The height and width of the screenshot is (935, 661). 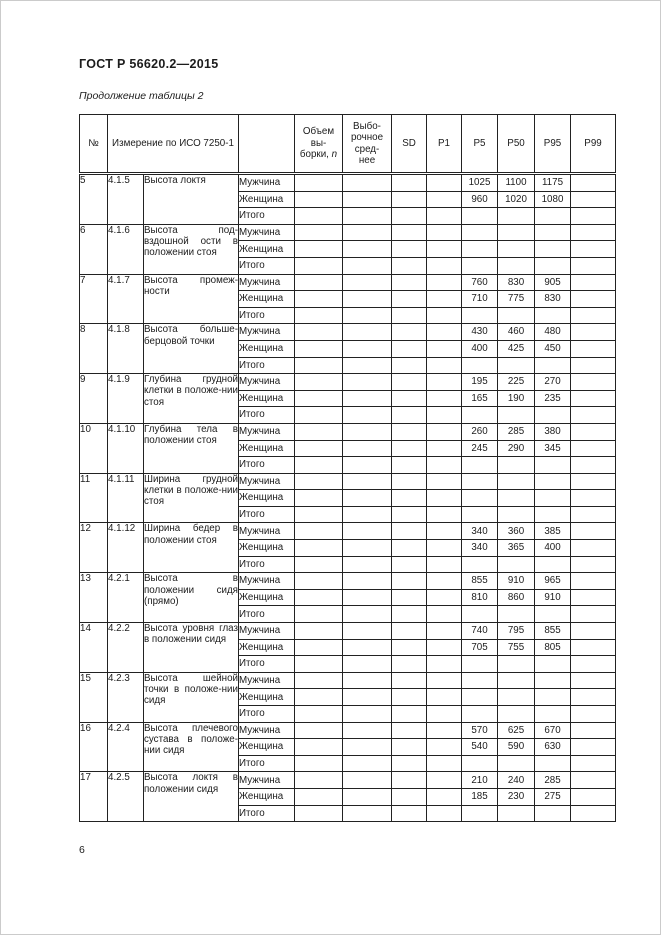 I want to click on row-number-cell: 7, so click(x=93, y=299).